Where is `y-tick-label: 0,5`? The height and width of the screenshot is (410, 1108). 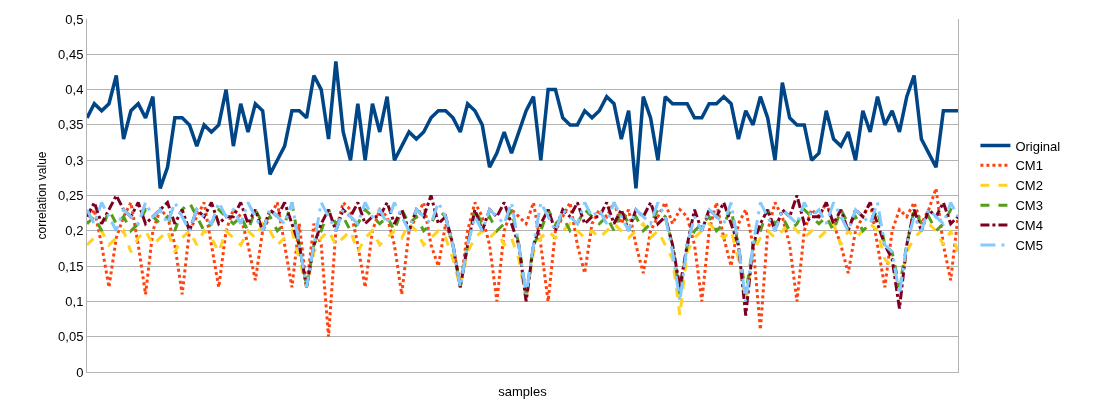
y-tick-label: 0,5 is located at coordinates (74, 19).